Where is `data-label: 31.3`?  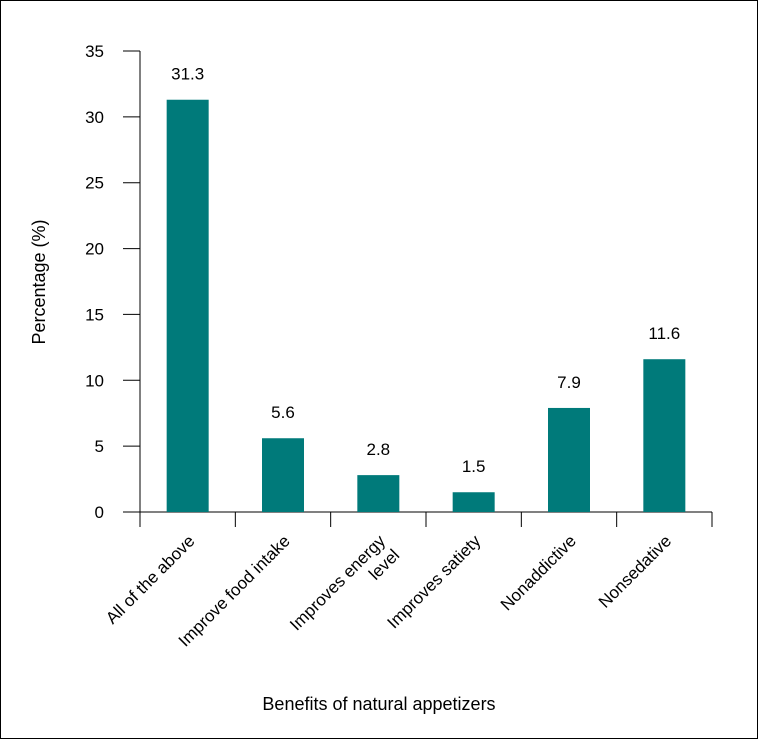
data-label: 31.3 is located at coordinates (187, 74).